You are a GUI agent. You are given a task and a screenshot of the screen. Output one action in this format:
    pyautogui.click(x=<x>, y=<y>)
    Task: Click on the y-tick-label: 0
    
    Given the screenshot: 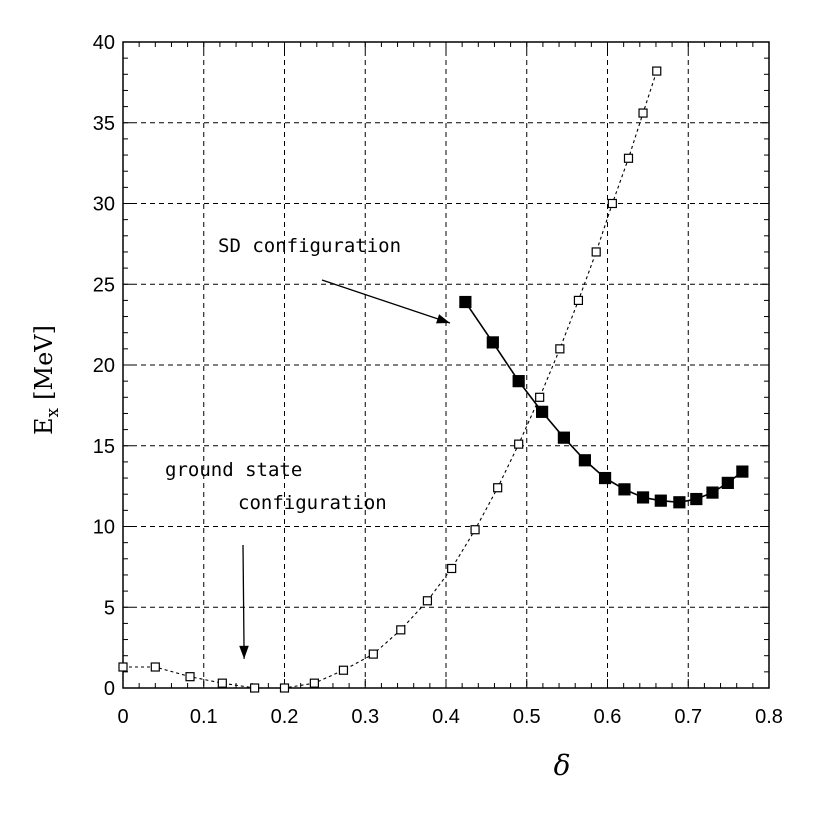 What is the action you would take?
    pyautogui.click(x=109, y=689)
    